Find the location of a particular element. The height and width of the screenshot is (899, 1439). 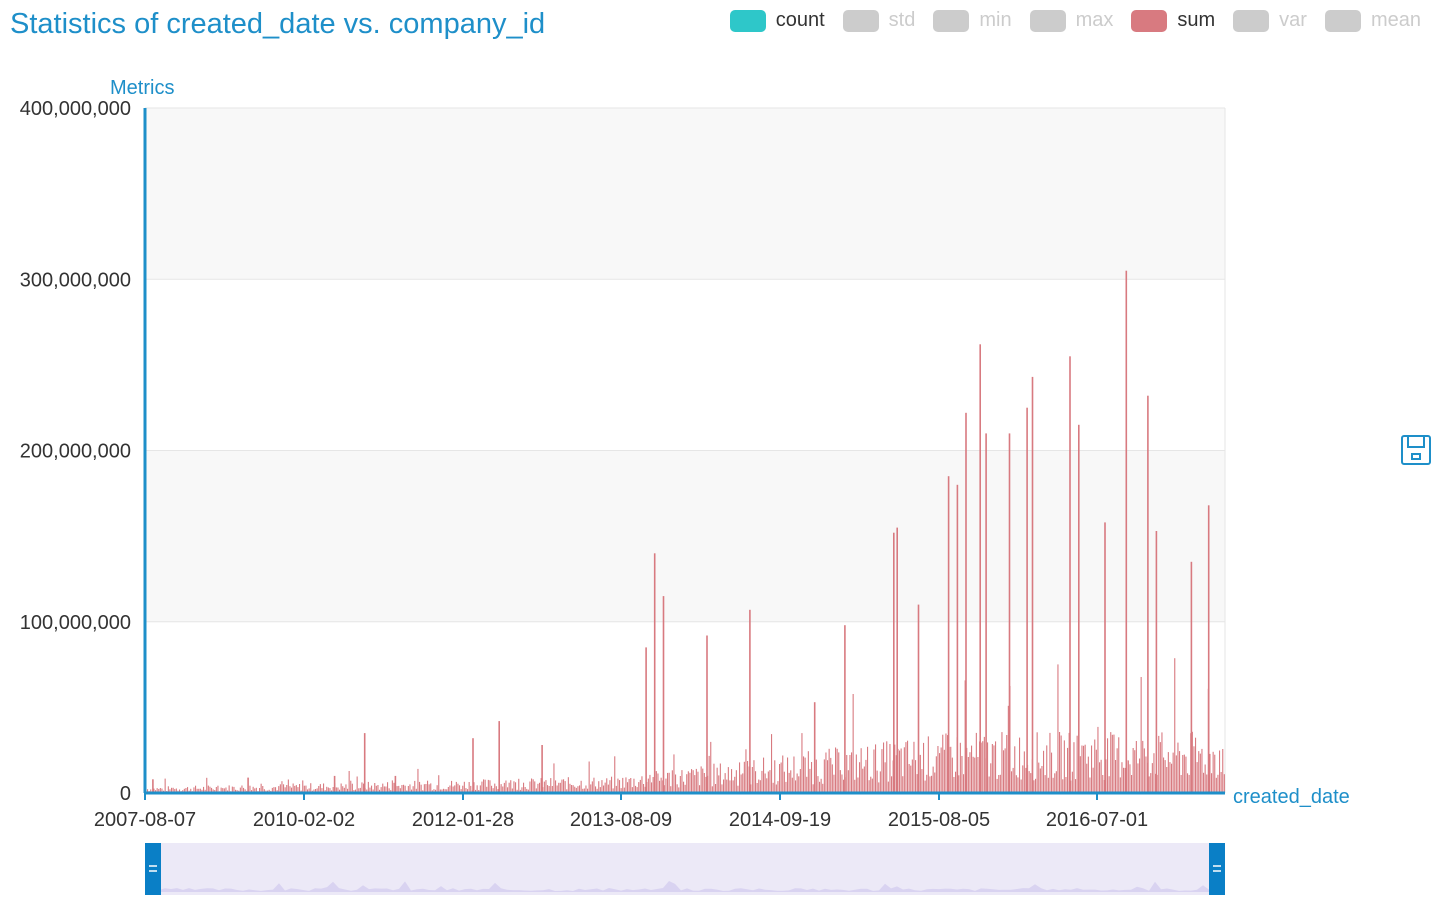

data-zoom is located at coordinates (685, 869).